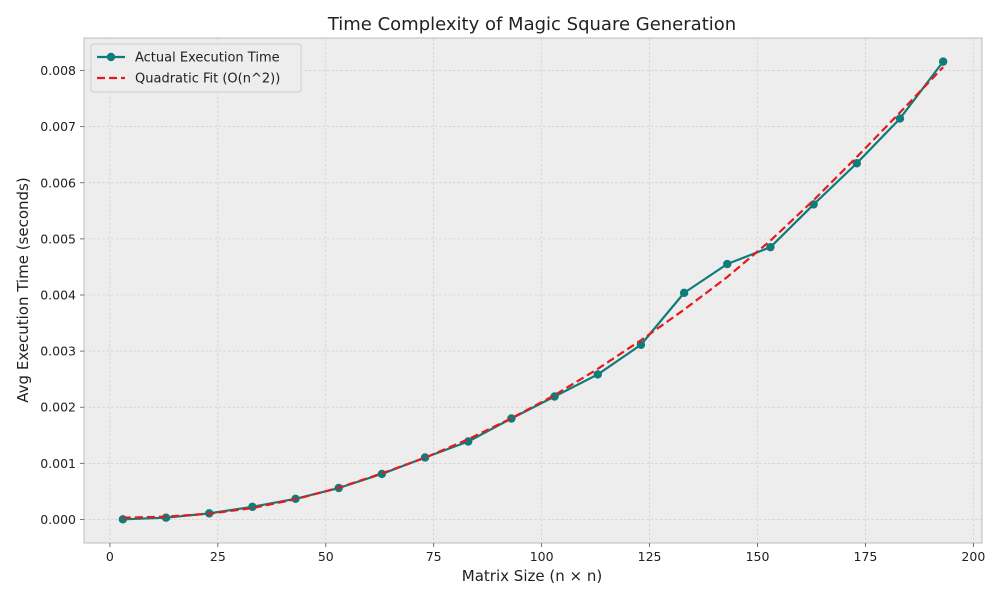 The width and height of the screenshot is (1000, 600). What do you see at coordinates (58, 351) in the screenshot?
I see `y-tick-label: 0.003` at bounding box center [58, 351].